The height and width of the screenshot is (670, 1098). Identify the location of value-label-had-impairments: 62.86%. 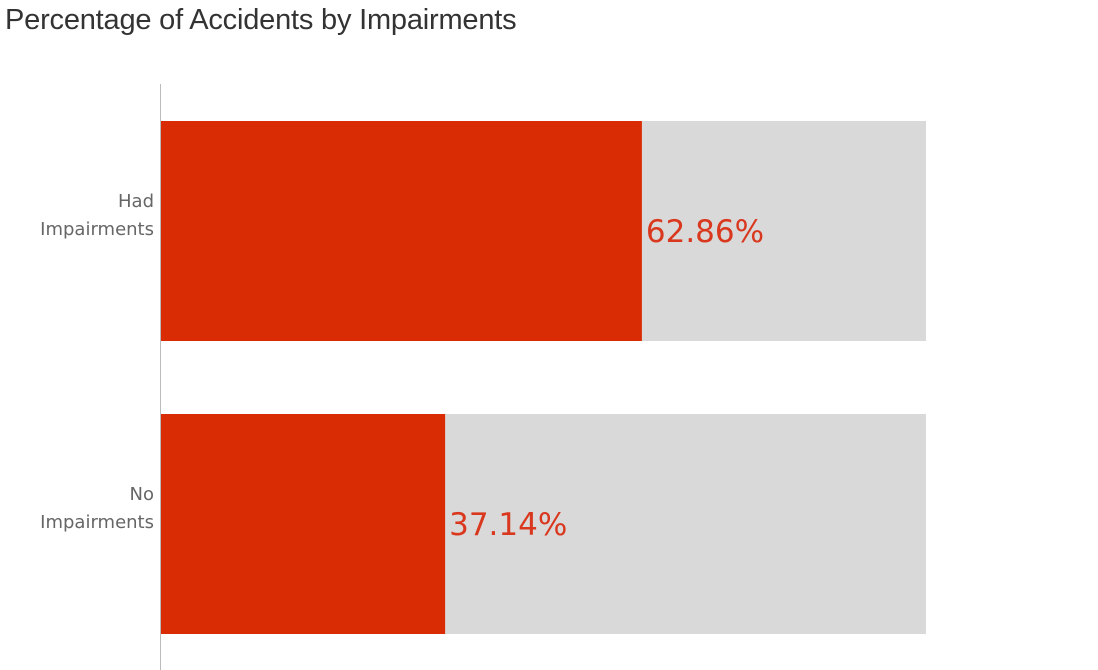
(705, 232).